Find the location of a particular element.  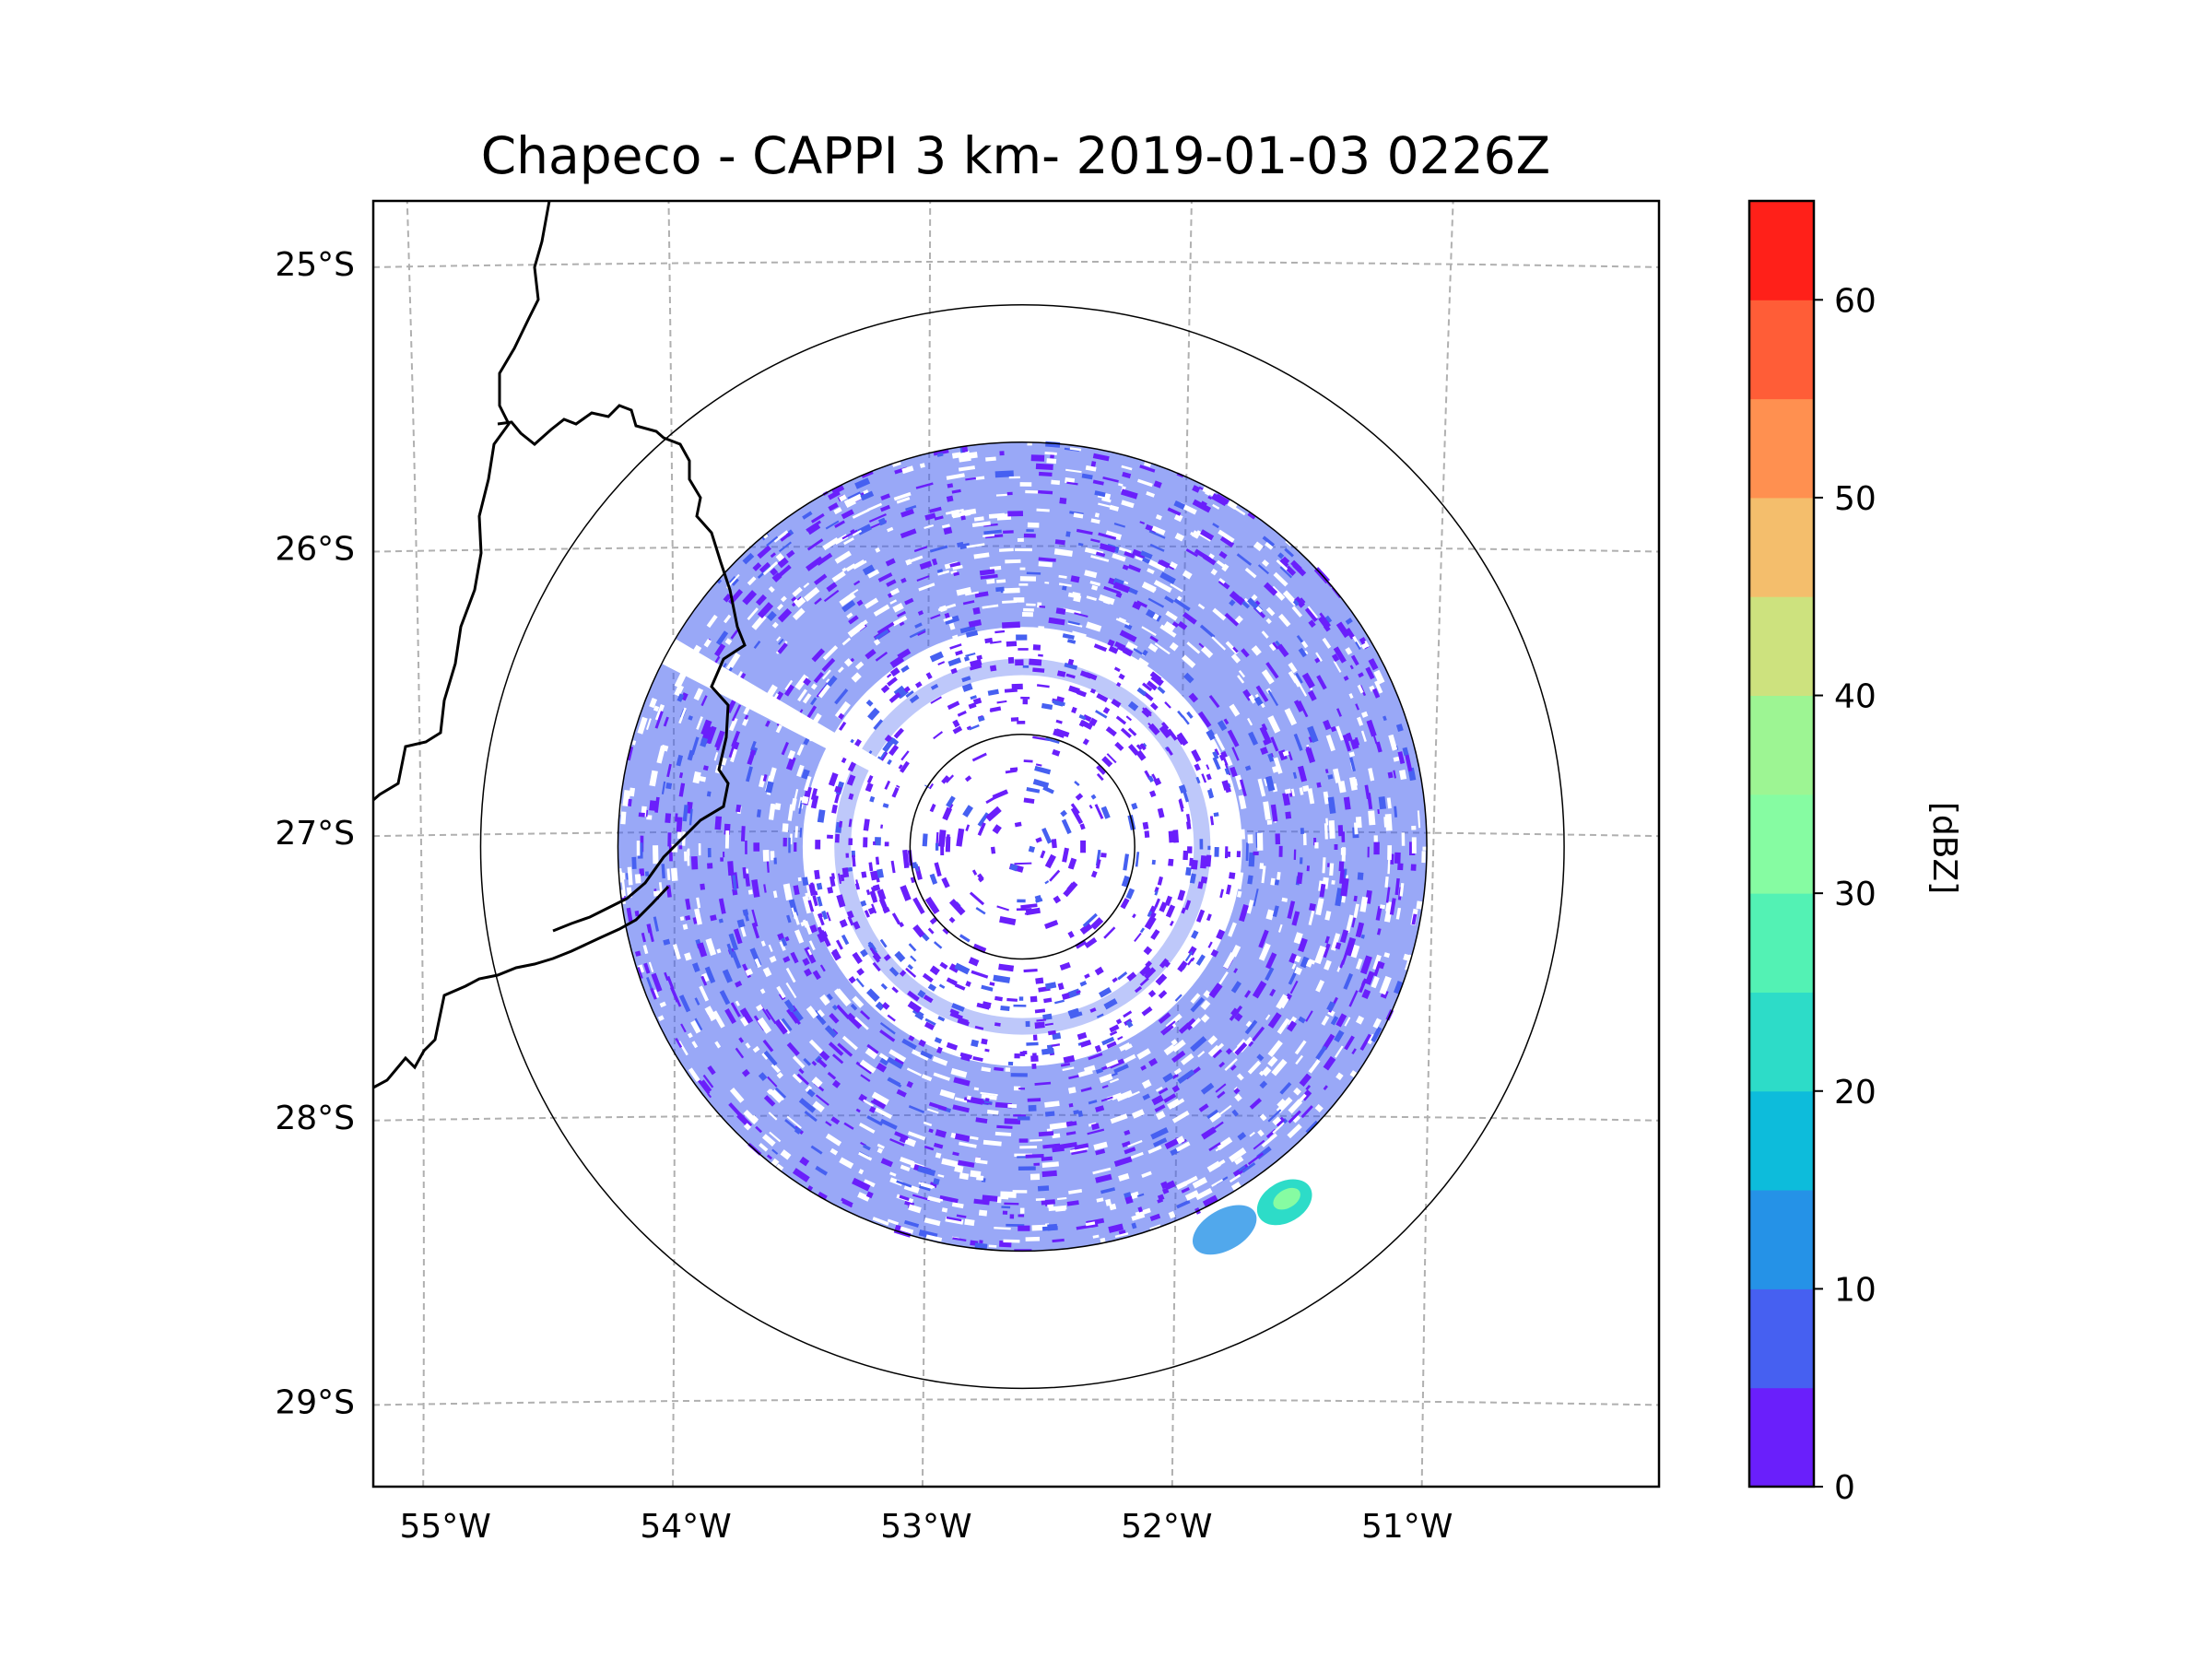

storm-cell-outer is located at coordinates (1224, 1230).